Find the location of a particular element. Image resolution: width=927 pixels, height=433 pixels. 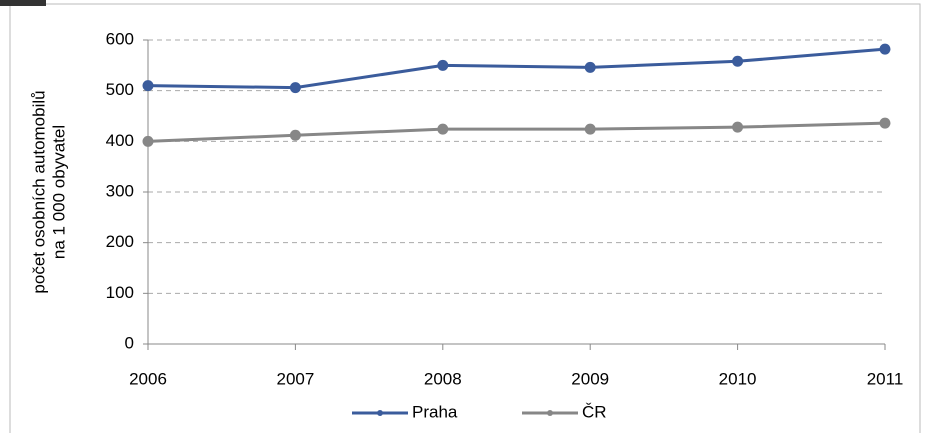

x-tick-label: 2006 is located at coordinates (148, 378).